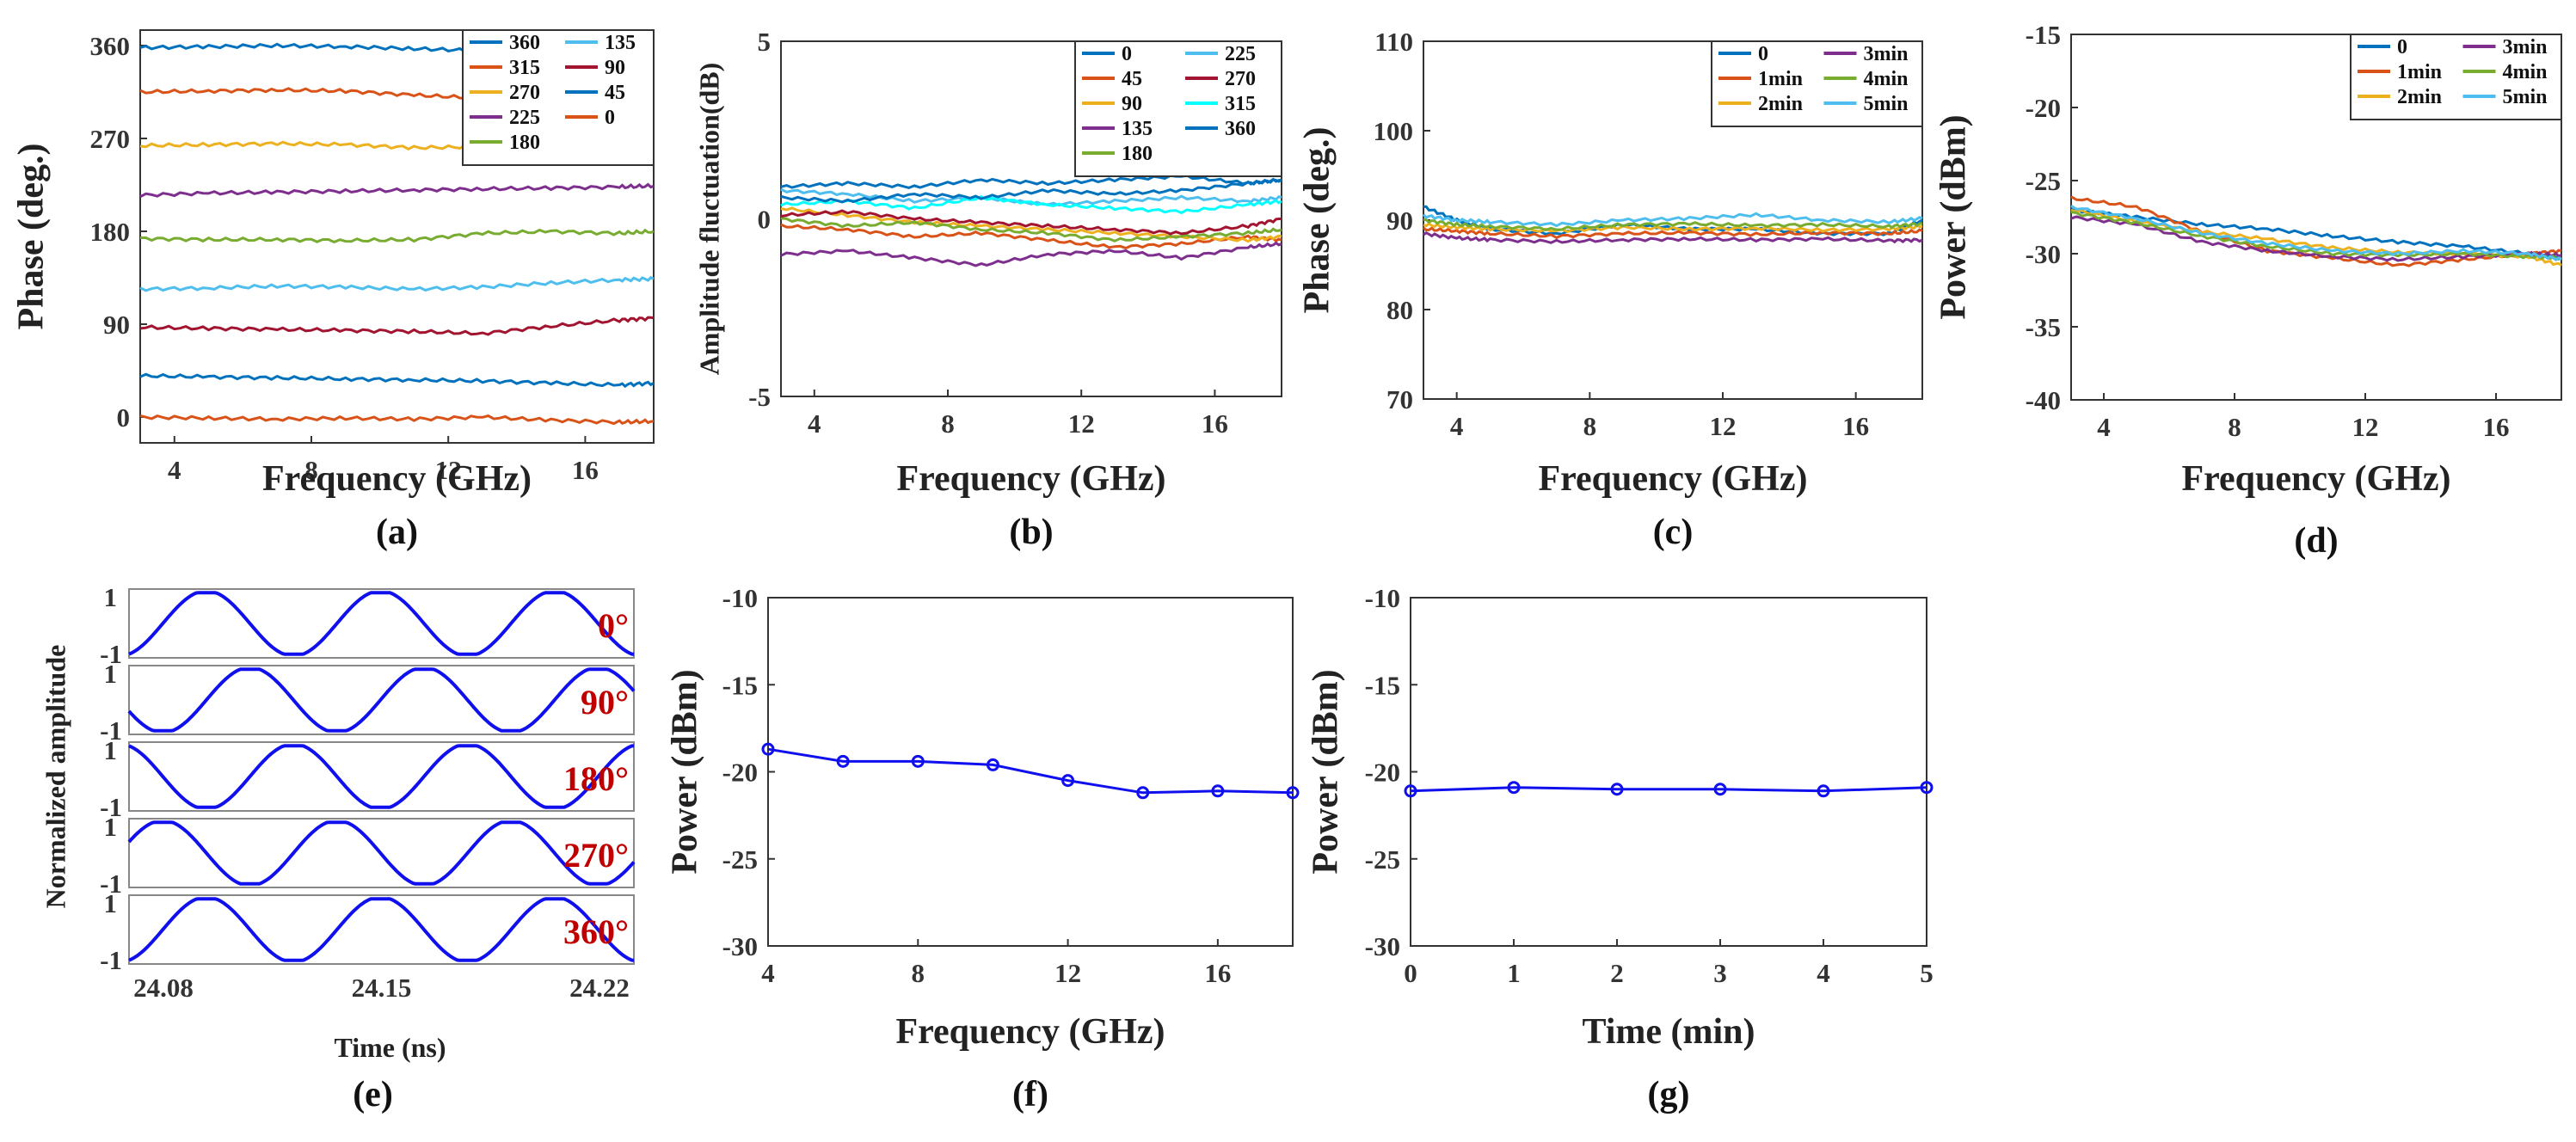  Describe the element at coordinates (2316, 541) in the screenshot. I see `panel-label: (d)` at that location.